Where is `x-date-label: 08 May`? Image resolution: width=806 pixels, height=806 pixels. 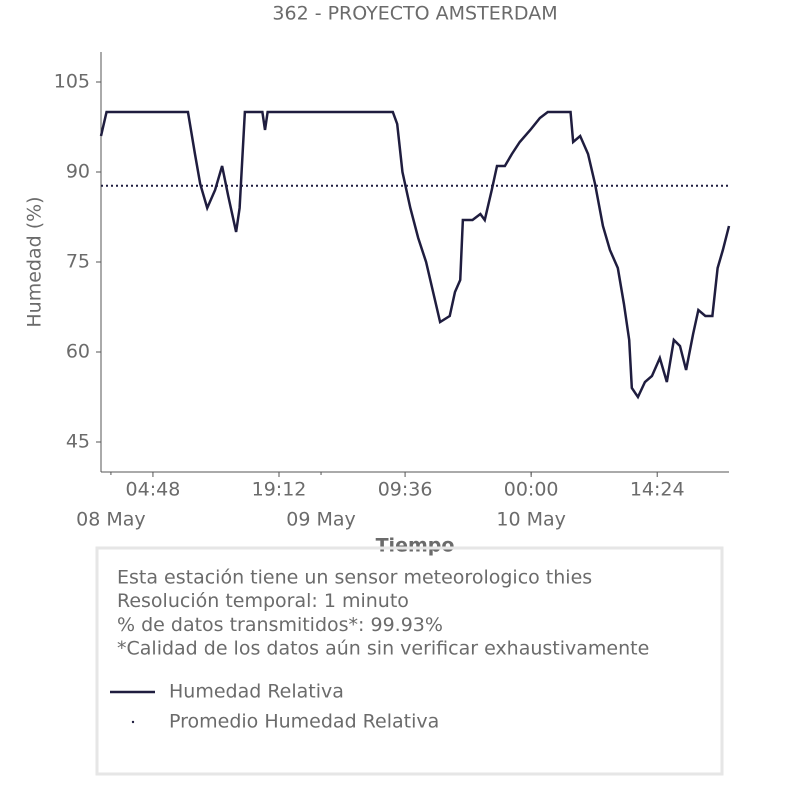 x-date-label: 08 May is located at coordinates (111, 520).